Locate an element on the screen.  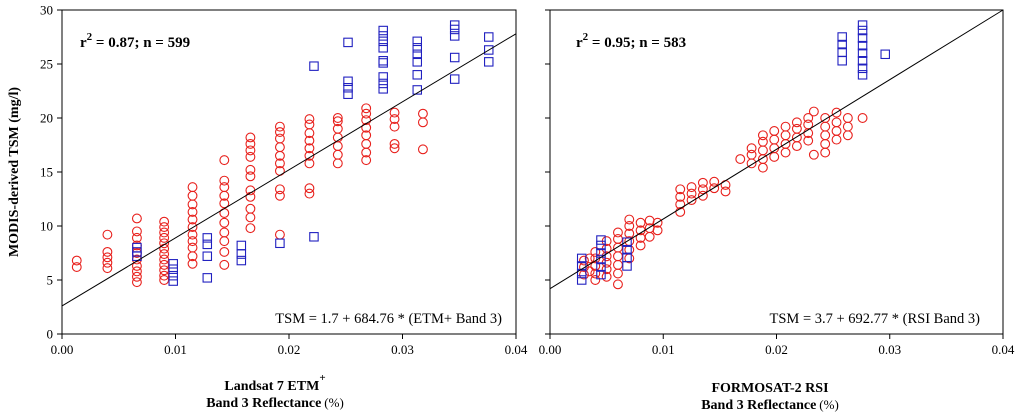
left-x-axis-label-line2: Band 3 Reflectance (%) is located at coordinates (275, 403).